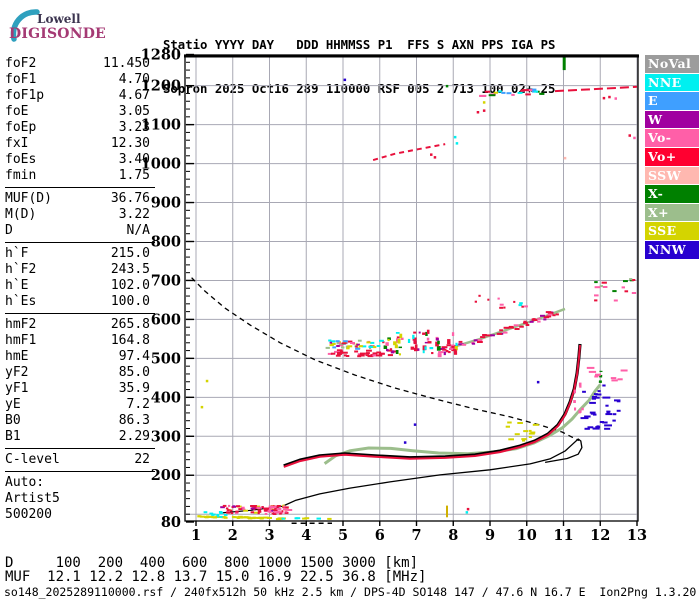 The image size is (700, 600). What do you see at coordinates (501, 301) in the screenshot?
I see `cluster-hop-upper-noise` at bounding box center [501, 301].